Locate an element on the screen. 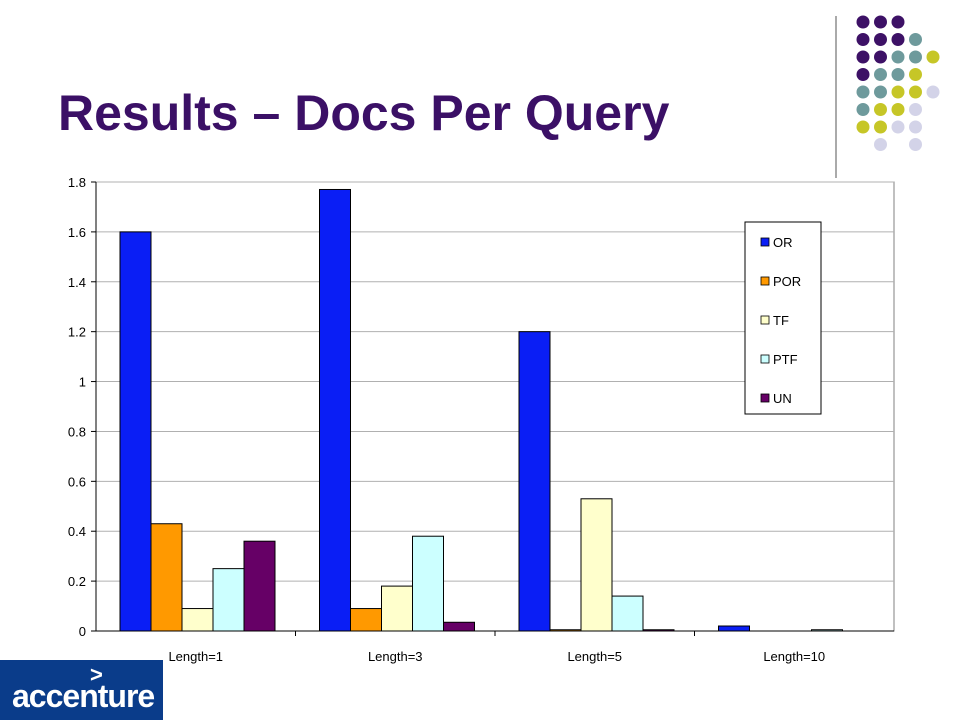  y-tick-label: 0.4 is located at coordinates (77, 531).